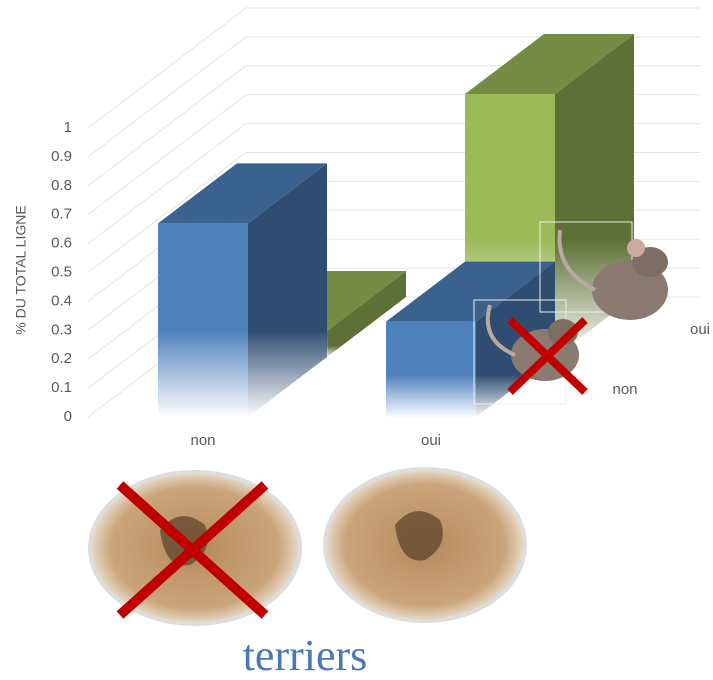 This screenshot has height=680, width=713. I want to click on x-axis-title: terriers, so click(305, 655).